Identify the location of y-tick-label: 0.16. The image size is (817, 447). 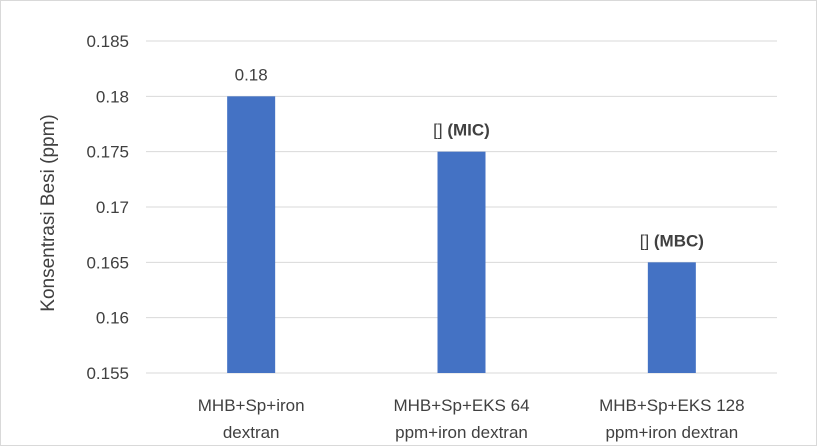
(112, 318).